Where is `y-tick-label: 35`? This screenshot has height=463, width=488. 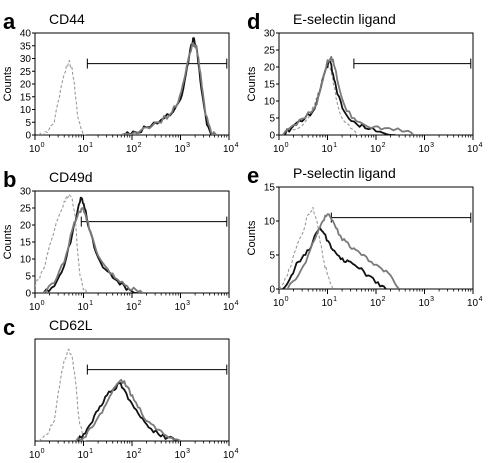
y-tick-label: 35 is located at coordinates (26, 46).